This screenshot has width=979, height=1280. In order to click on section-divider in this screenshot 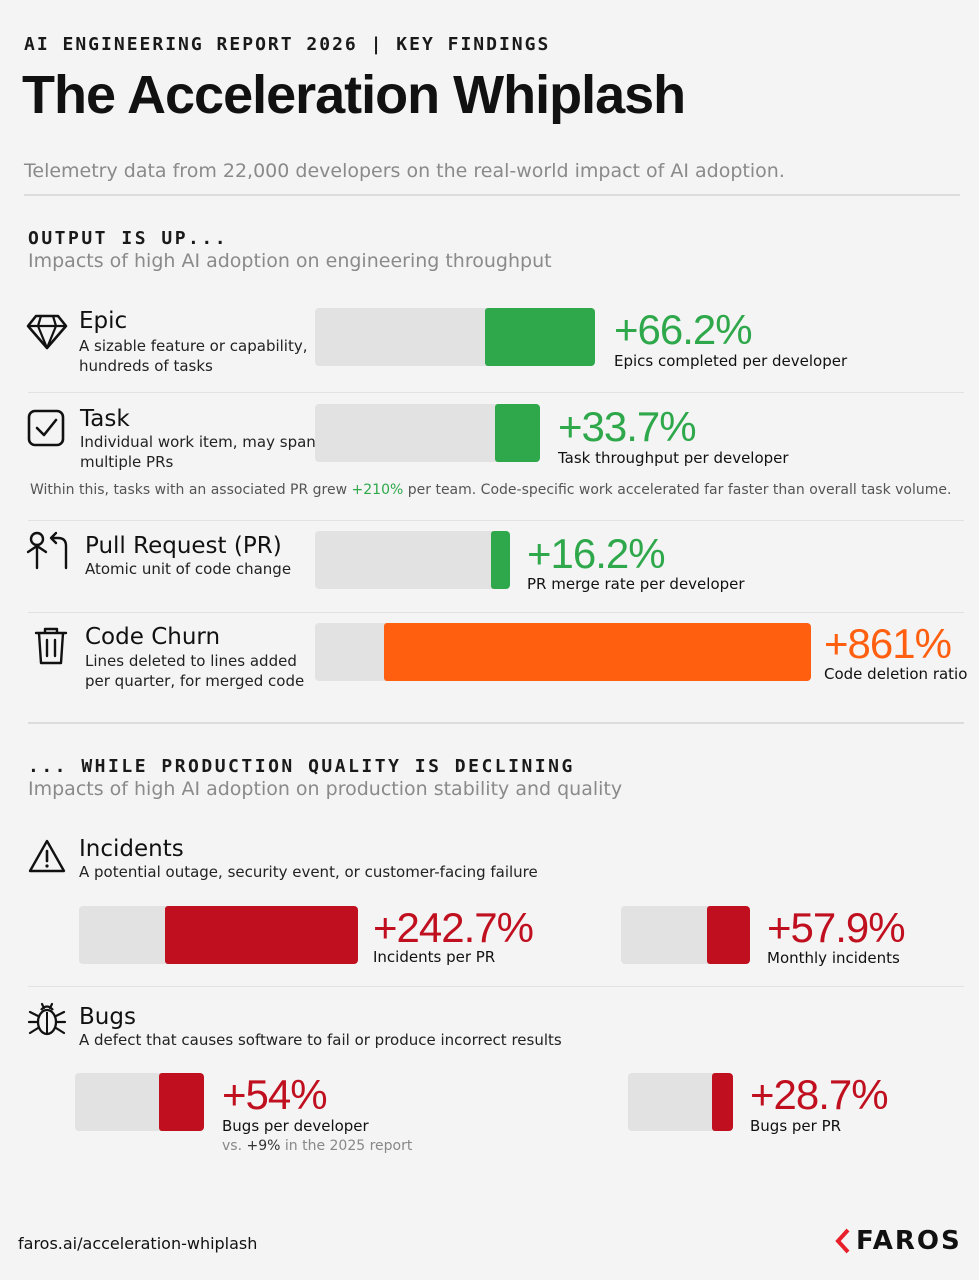, I will do `click(496, 723)`.